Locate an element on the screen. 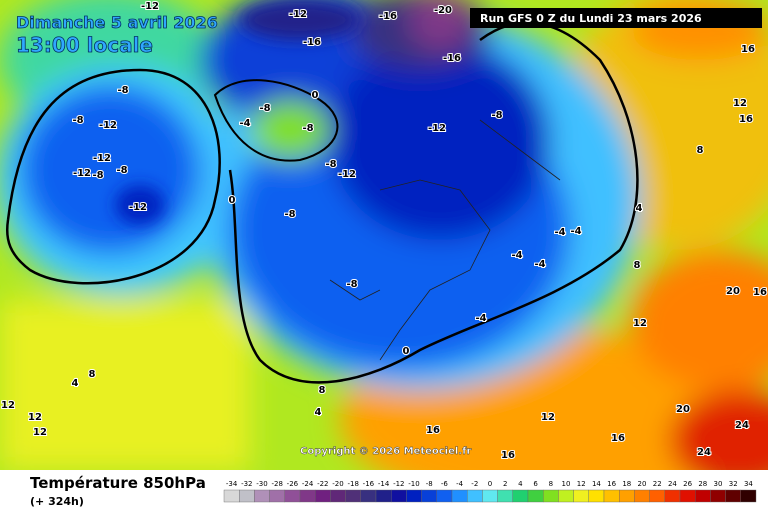 The width and height of the screenshot is (768, 512). colorbar-tick-label: -4 is located at coordinates (460, 484).